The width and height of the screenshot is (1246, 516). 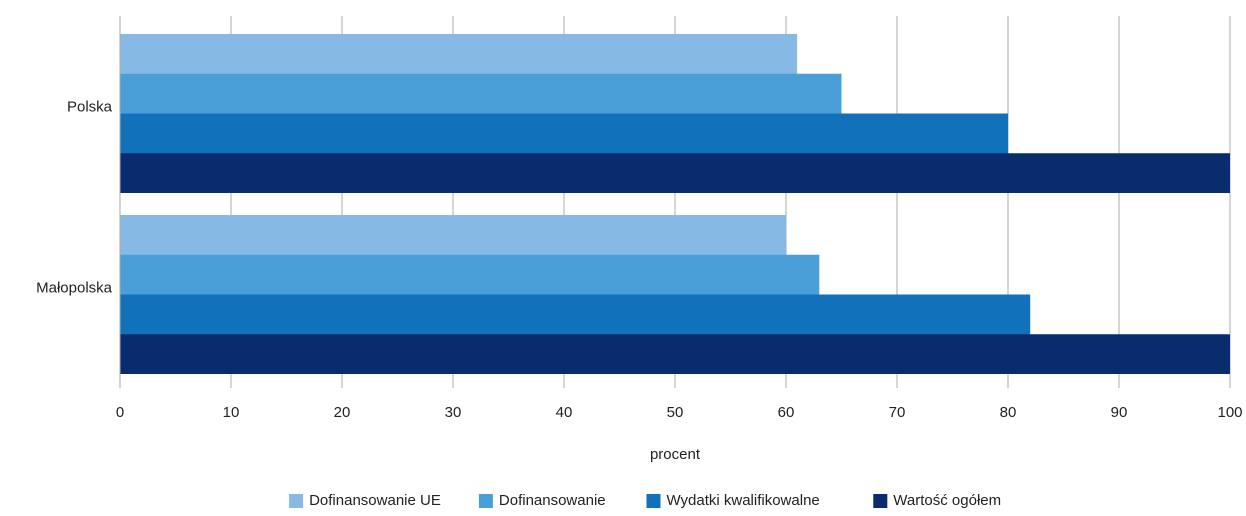 What do you see at coordinates (74, 288) in the screenshot?
I see `category-label: Małopolska` at bounding box center [74, 288].